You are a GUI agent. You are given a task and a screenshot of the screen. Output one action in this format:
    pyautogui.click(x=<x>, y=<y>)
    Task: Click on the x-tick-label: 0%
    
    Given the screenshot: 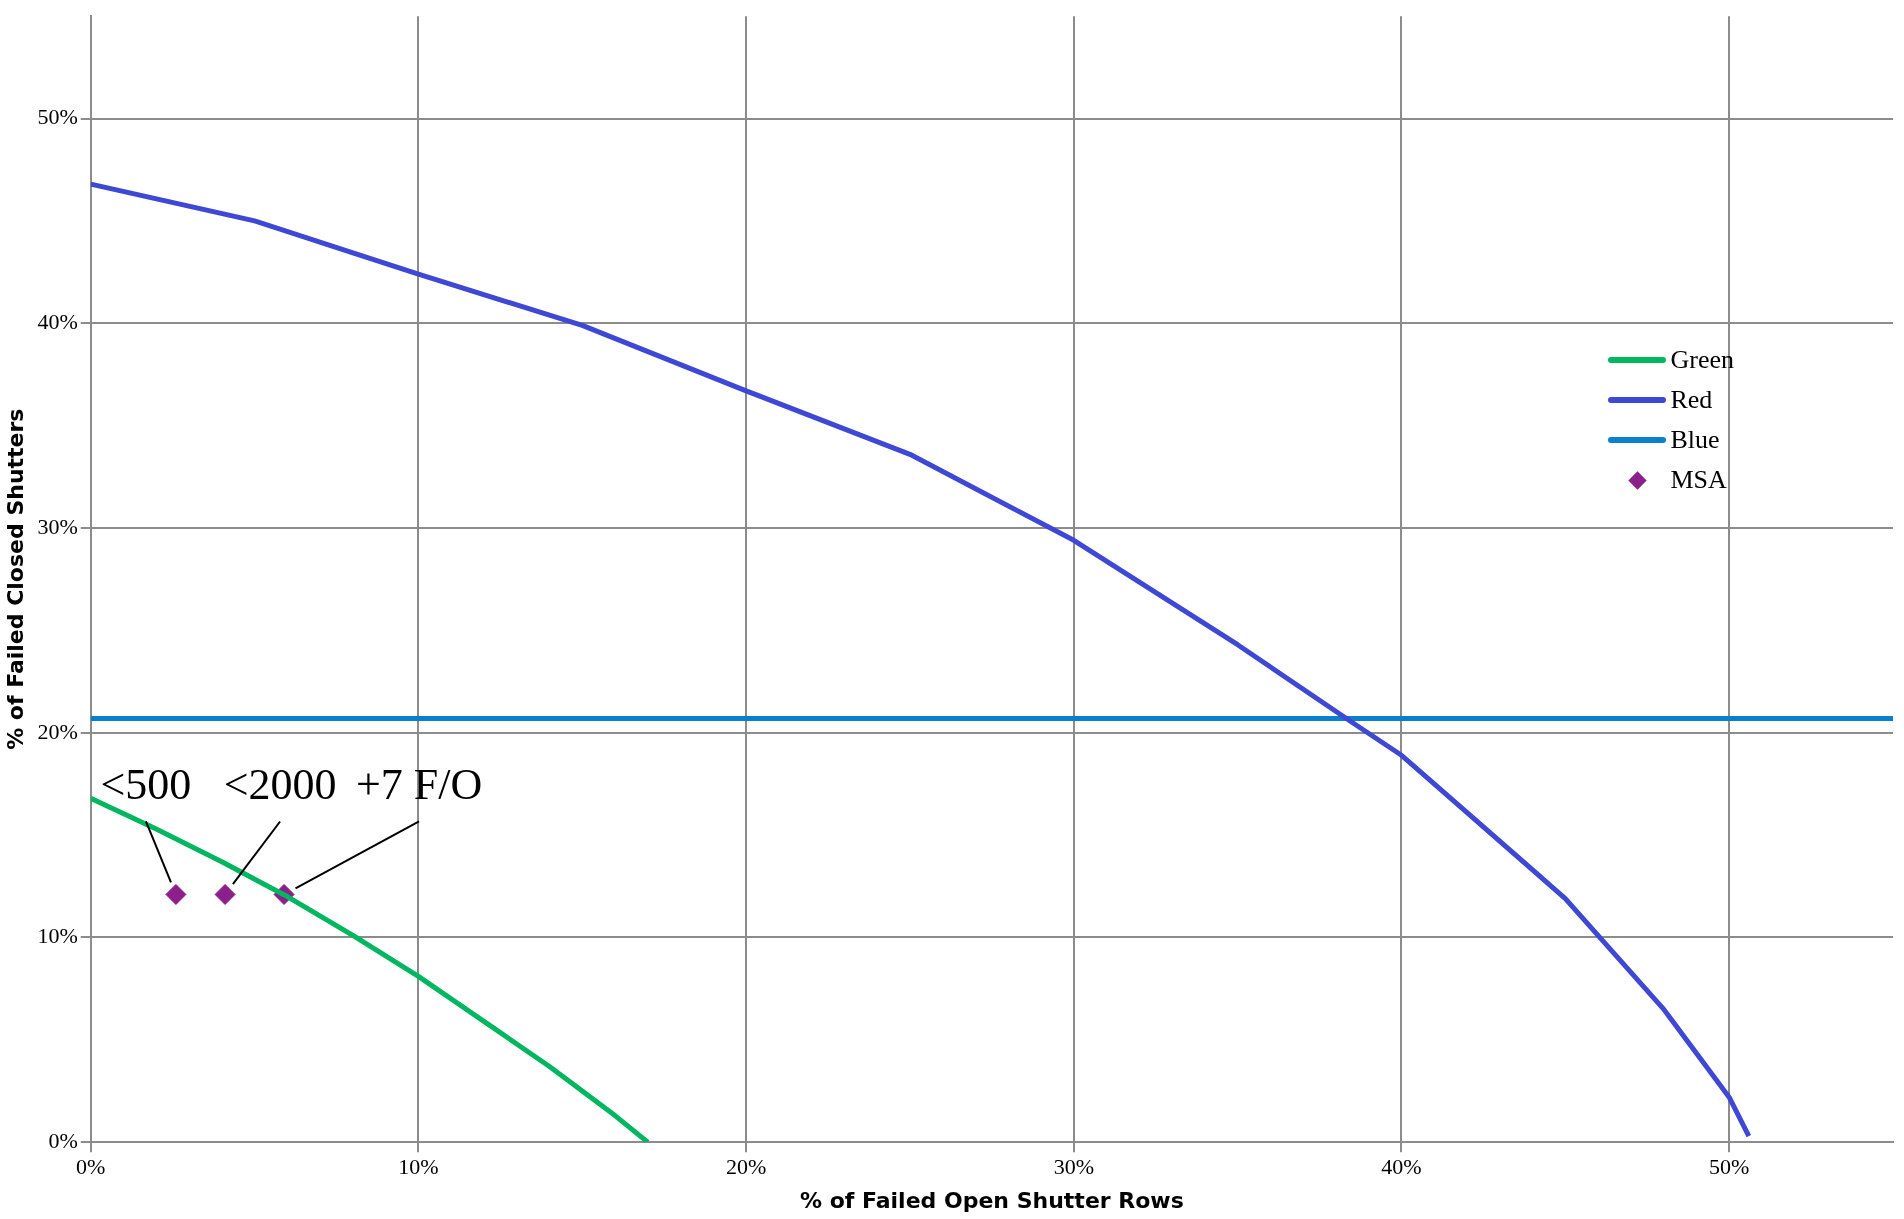 What is the action you would take?
    pyautogui.click(x=91, y=1167)
    